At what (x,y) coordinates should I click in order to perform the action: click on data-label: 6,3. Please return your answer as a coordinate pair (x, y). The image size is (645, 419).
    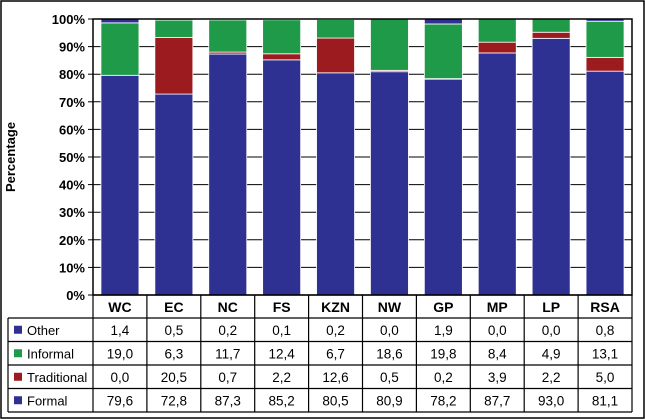
    Looking at the image, I should click on (173, 353).